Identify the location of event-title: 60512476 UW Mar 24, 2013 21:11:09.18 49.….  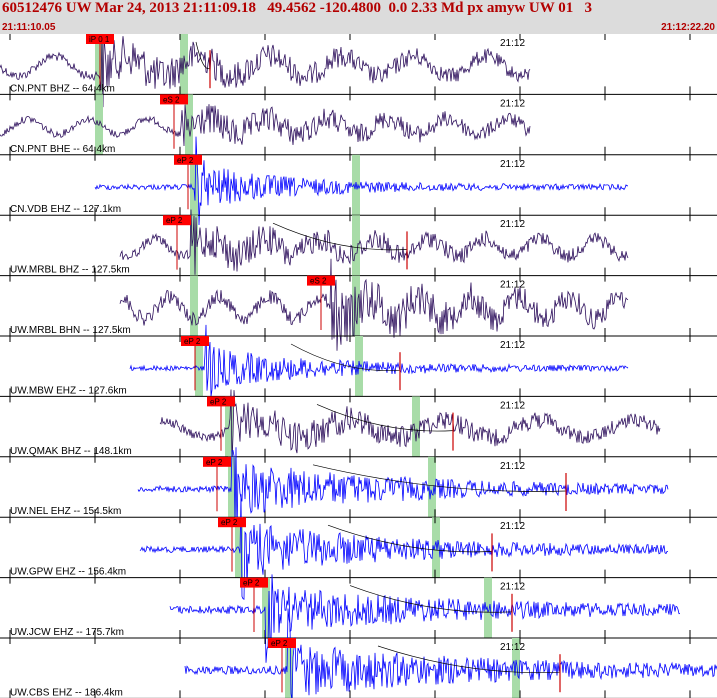
(297, 8).